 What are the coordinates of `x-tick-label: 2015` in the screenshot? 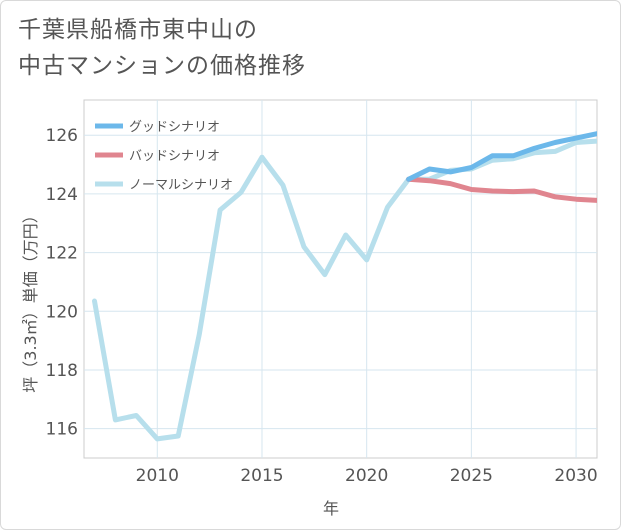 It's located at (261, 476).